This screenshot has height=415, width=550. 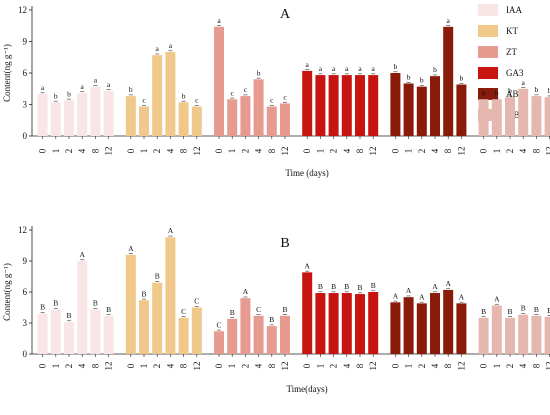 I want to click on panel-b-iaa-0-bar, so click(x=42, y=333).